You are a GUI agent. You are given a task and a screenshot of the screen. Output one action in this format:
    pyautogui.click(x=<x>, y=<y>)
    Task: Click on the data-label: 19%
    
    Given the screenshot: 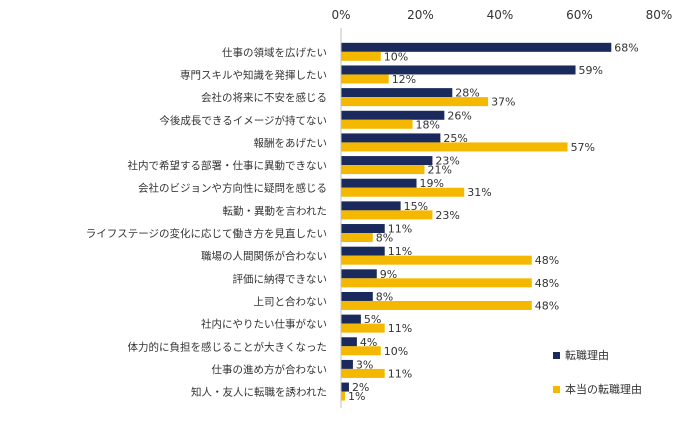 What is the action you would take?
    pyautogui.click(x=432, y=183)
    